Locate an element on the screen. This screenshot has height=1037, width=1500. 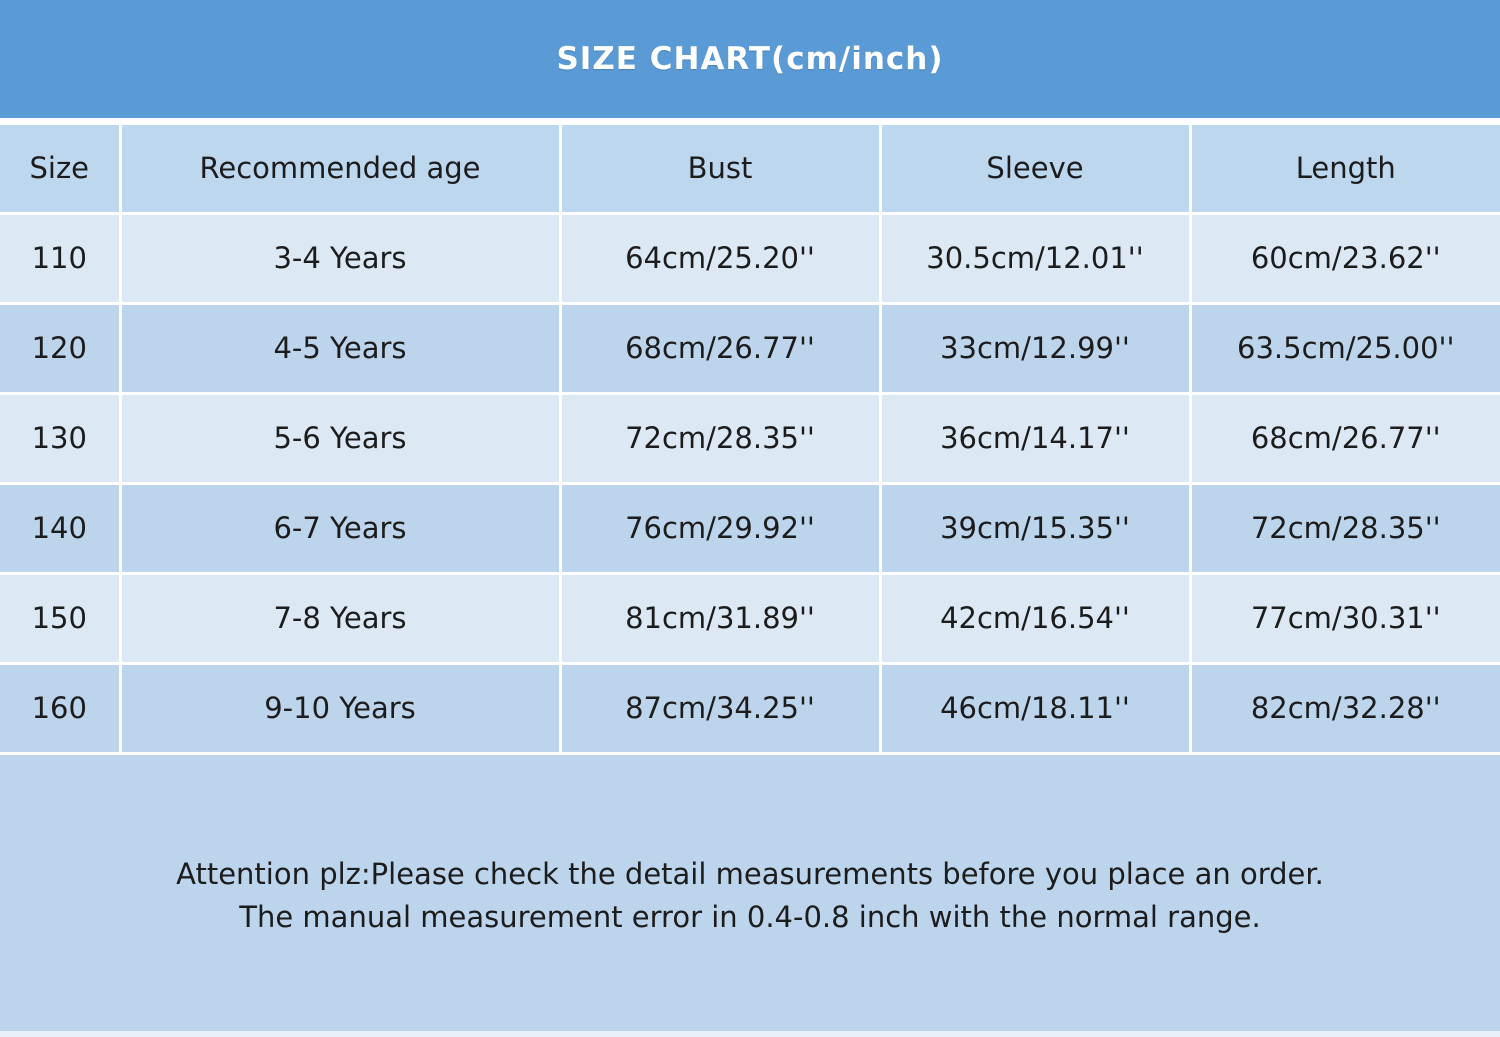
cell-size: 140 is located at coordinates (61, 529).